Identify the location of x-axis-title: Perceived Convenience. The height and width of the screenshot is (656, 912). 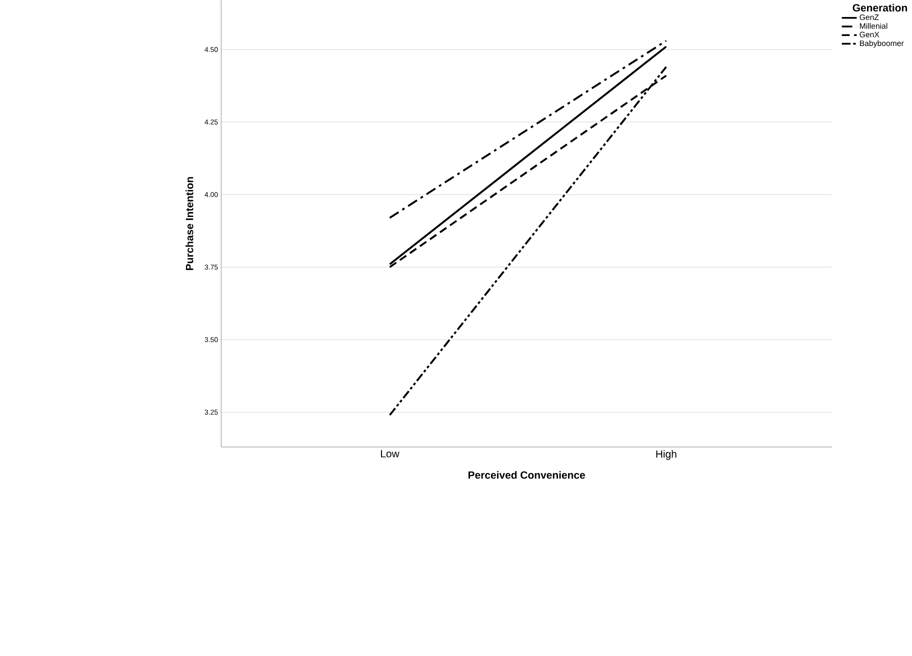
(527, 475).